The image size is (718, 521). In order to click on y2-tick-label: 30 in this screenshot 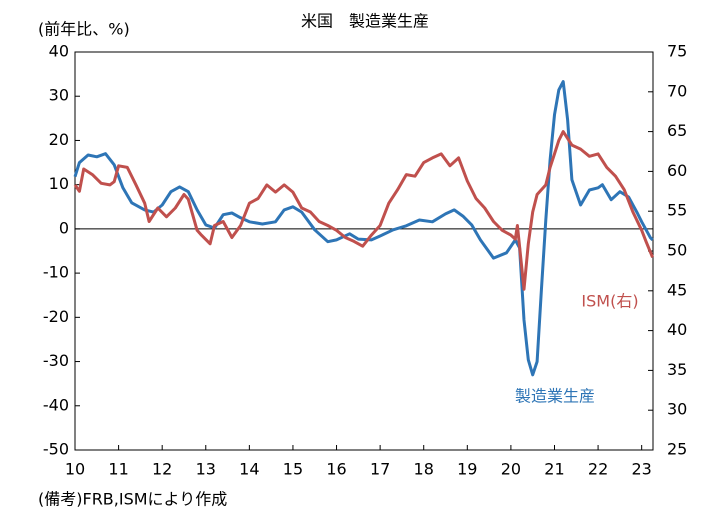, I will do `click(677, 409)`.